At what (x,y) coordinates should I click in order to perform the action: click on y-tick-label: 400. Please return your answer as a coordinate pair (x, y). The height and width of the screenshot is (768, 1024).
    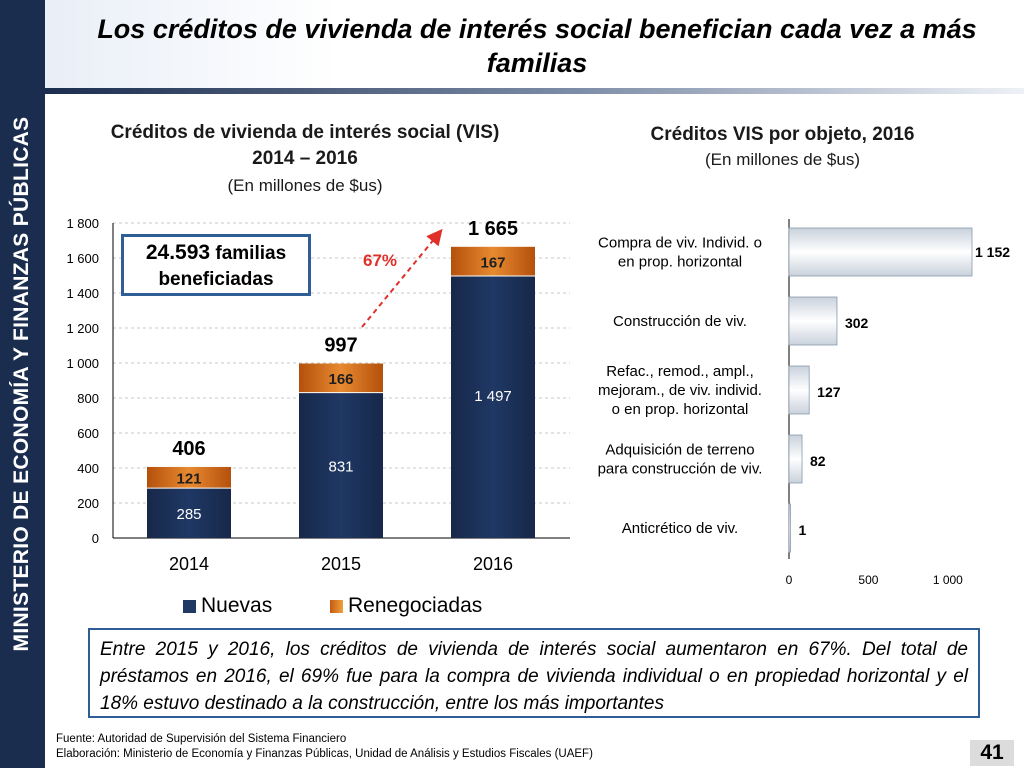
    Looking at the image, I should click on (88, 468).